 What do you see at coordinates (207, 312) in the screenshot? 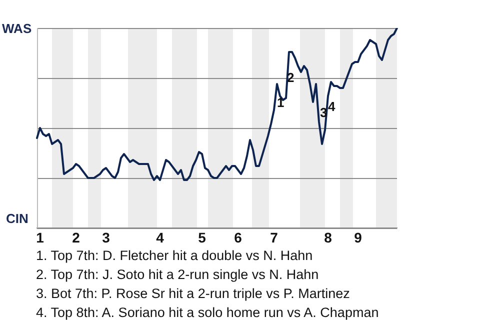
I see `text: 4. Top 8th: A. Soriano hit a solo home run vs A. Chapman` at bounding box center [207, 312].